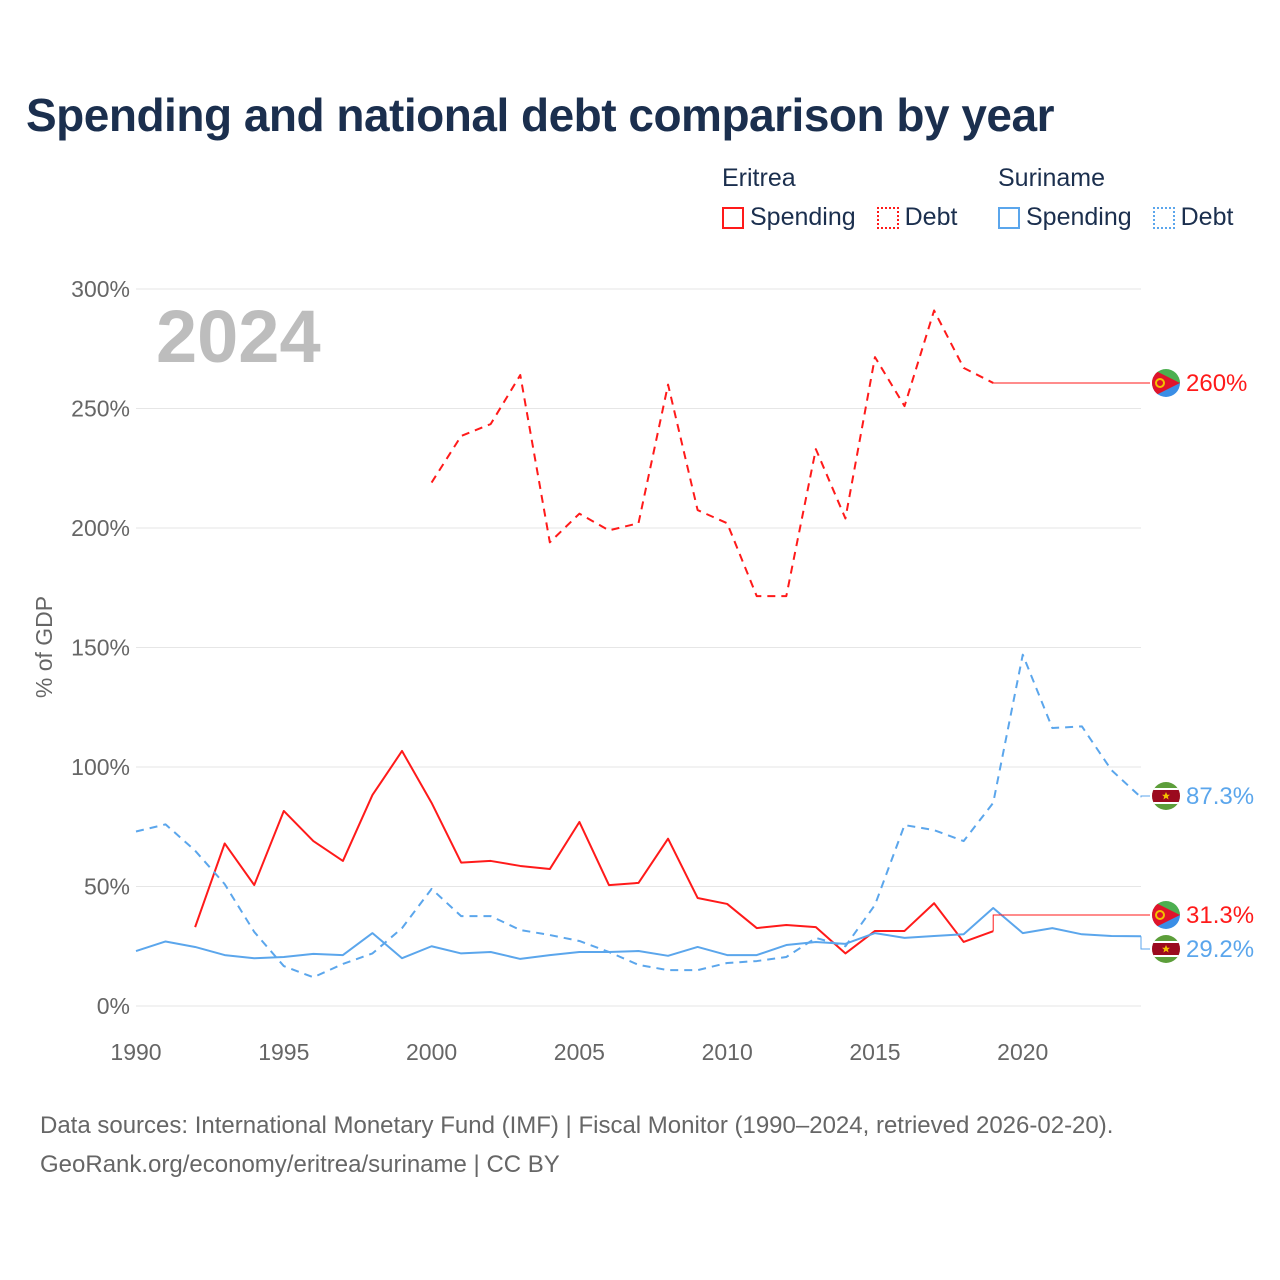 The width and height of the screenshot is (1280, 1280). Describe the element at coordinates (100, 289) in the screenshot. I see `y-tick-label: 300%` at that location.